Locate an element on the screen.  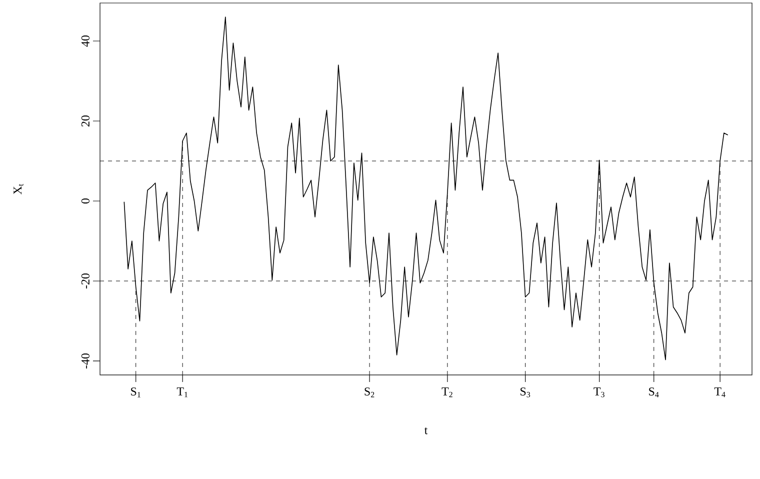
x-tick-label: T$_{4}$ is located at coordinates (720, 393).